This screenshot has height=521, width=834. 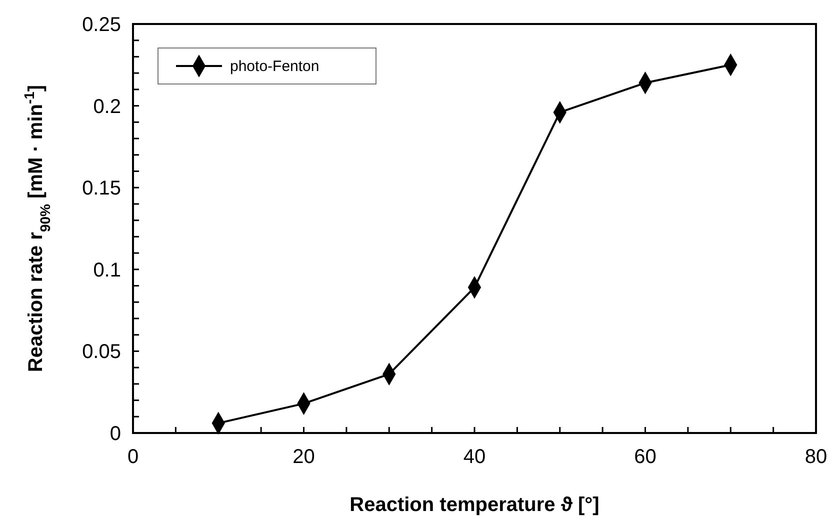 I want to click on y-tick-label: 0.2, so click(x=107, y=107).